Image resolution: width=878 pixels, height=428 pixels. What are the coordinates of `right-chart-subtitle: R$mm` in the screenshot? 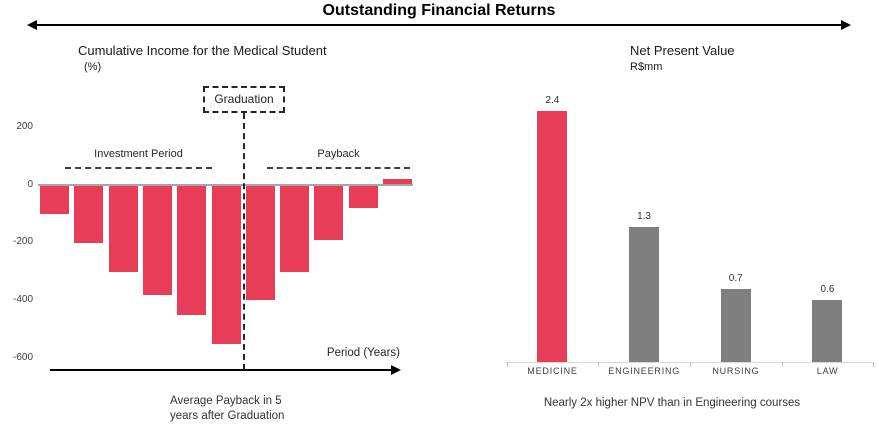 It's located at (646, 67).